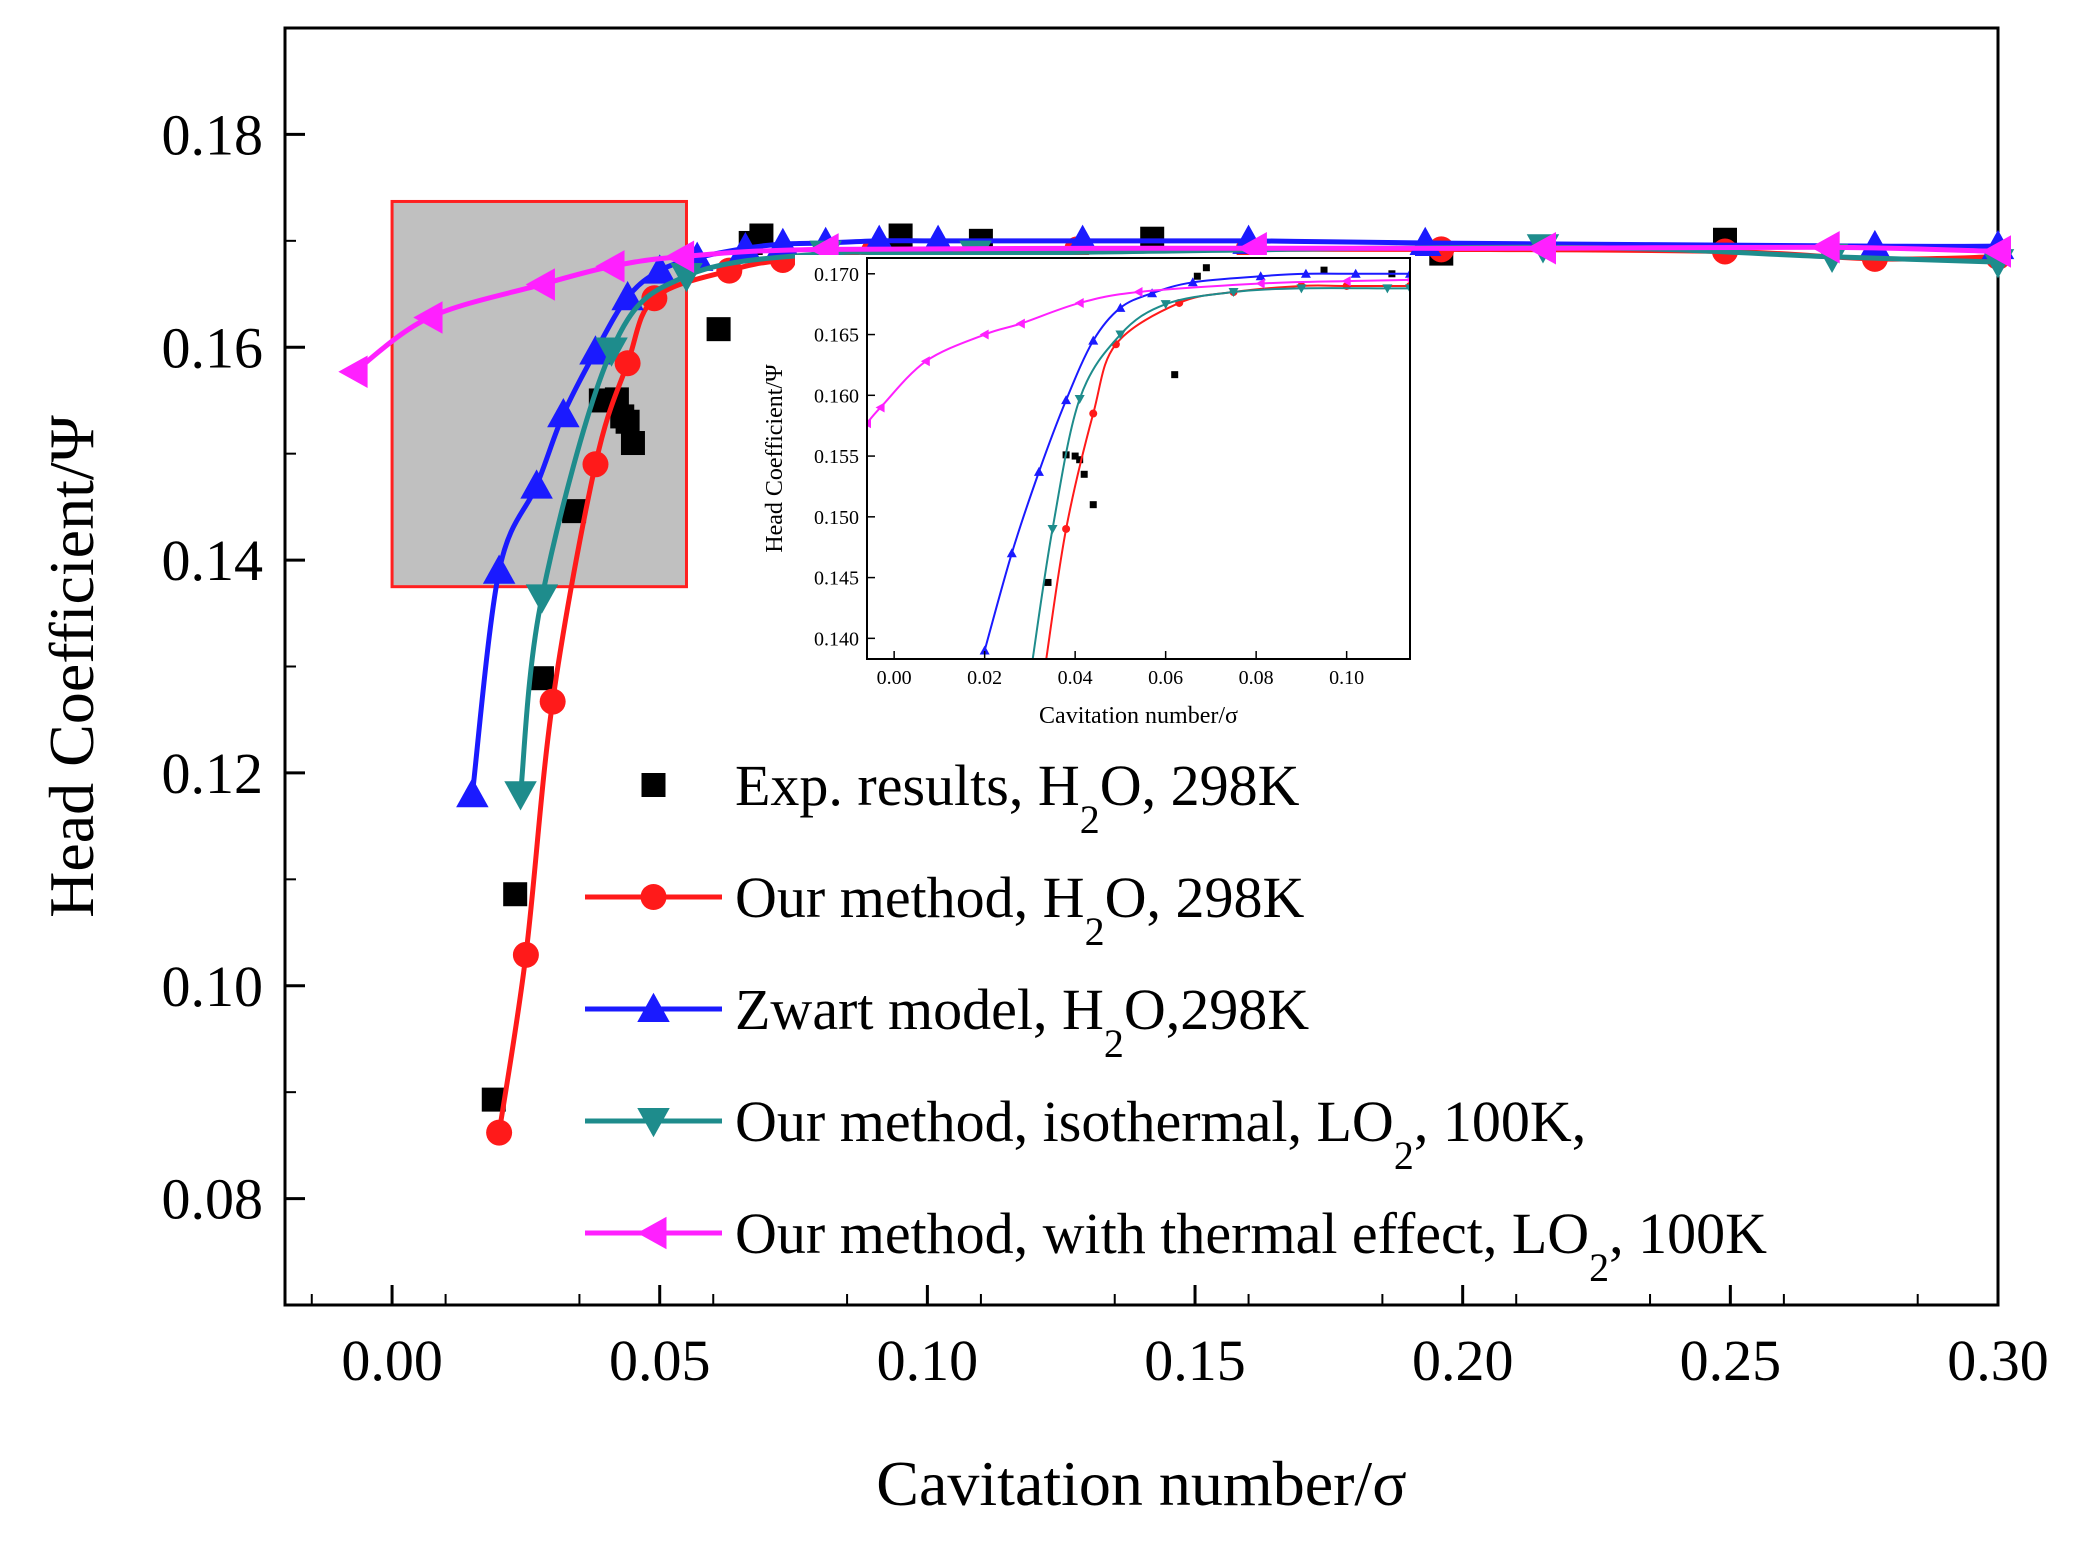 This screenshot has height=1543, width=2084. What do you see at coordinates (213, 560) in the screenshot?
I see `y-tick-label: 0.14` at bounding box center [213, 560].